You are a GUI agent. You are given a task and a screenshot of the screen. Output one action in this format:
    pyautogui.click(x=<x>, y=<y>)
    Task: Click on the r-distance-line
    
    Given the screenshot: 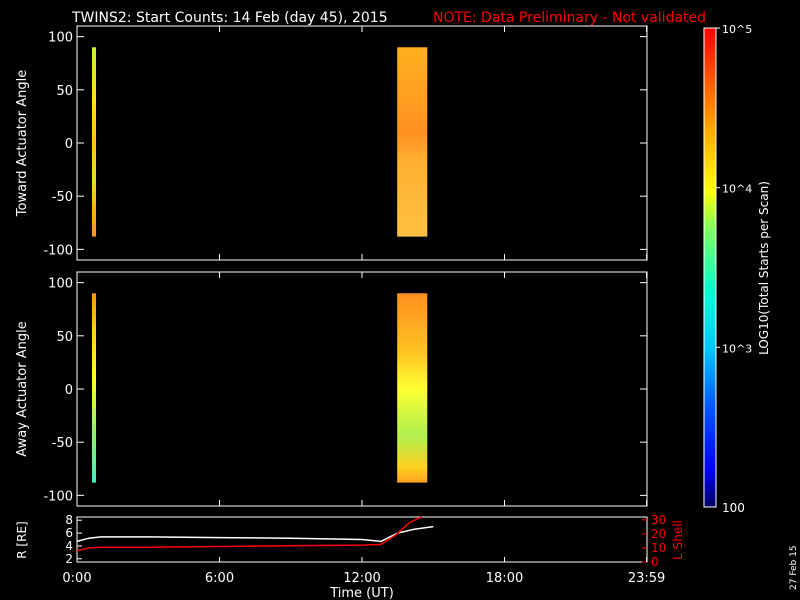 What is the action you would take?
    pyautogui.click(x=255, y=534)
    